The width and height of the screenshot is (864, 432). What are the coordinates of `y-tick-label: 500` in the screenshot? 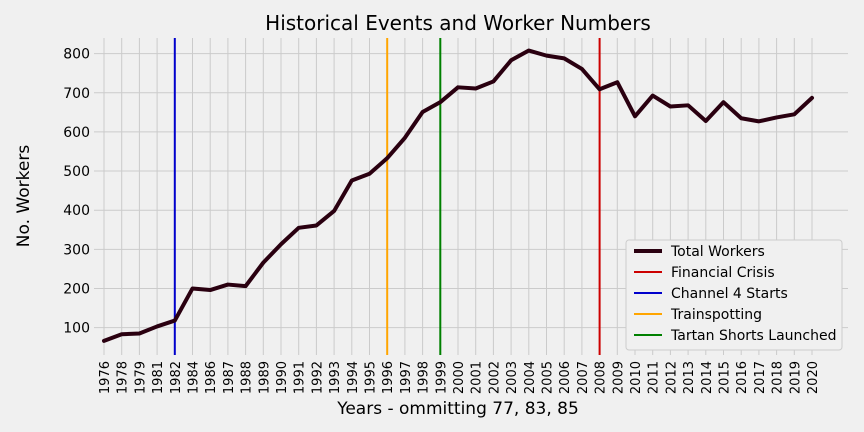 It's located at (76, 172).